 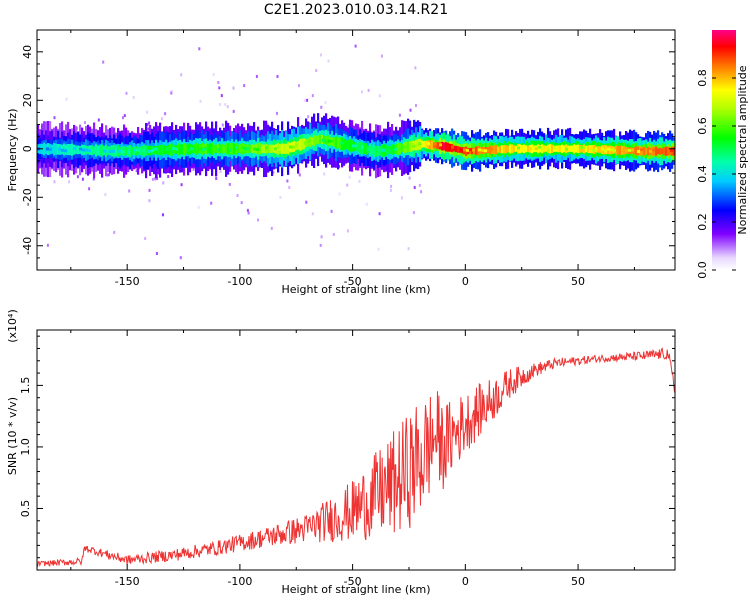 I want to click on figure-title: C2E1.2023.010.03.14.R21, so click(x=356, y=10).